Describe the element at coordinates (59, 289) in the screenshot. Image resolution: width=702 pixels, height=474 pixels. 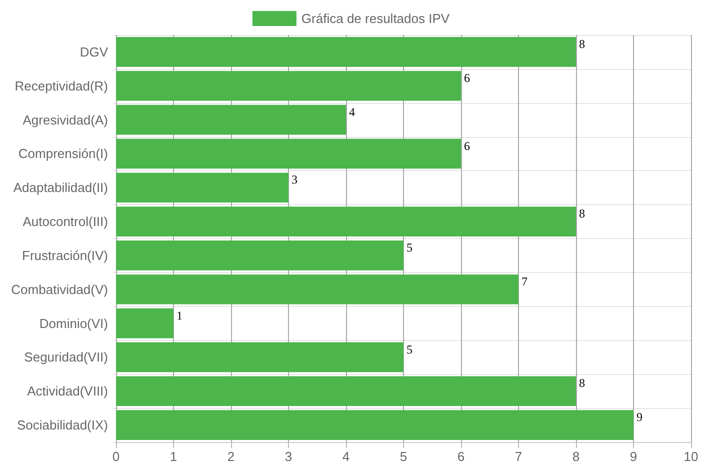
I see `y-tick-label: Combatividad(V)` at that location.